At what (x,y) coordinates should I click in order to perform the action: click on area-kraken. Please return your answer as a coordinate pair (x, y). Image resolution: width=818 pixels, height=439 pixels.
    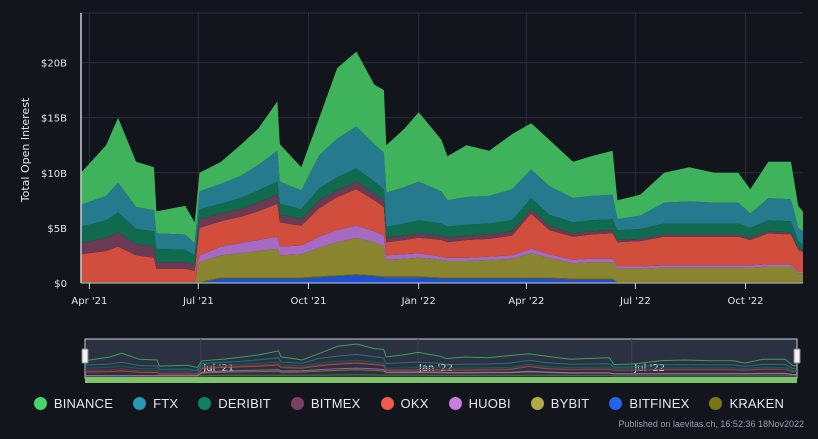
    Looking at the image, I should click on (442, 278).